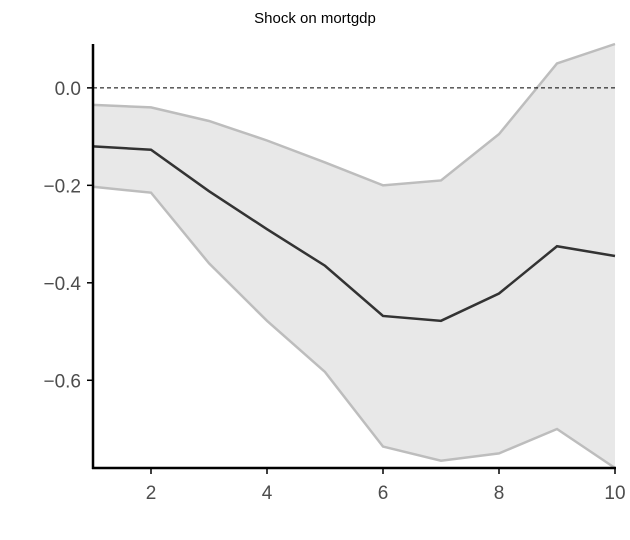 This screenshot has height=540, width=630. I want to click on x-tick-label: 10, so click(614, 493).